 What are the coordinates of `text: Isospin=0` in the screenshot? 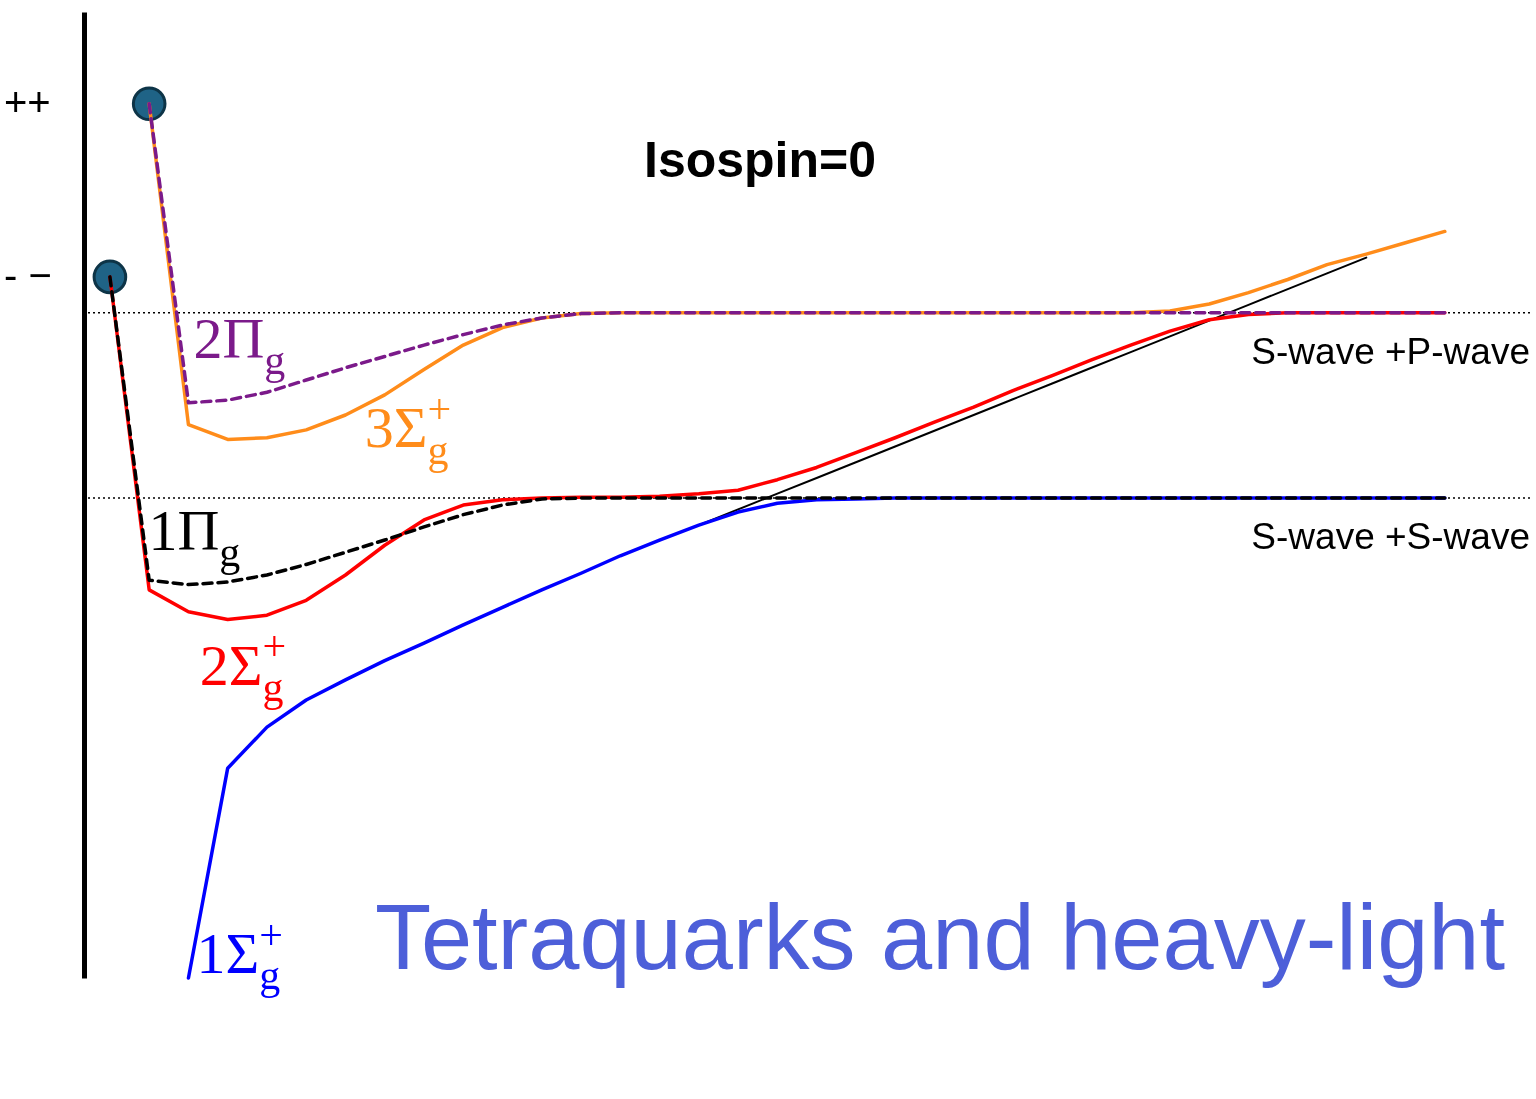 It's located at (760, 160).